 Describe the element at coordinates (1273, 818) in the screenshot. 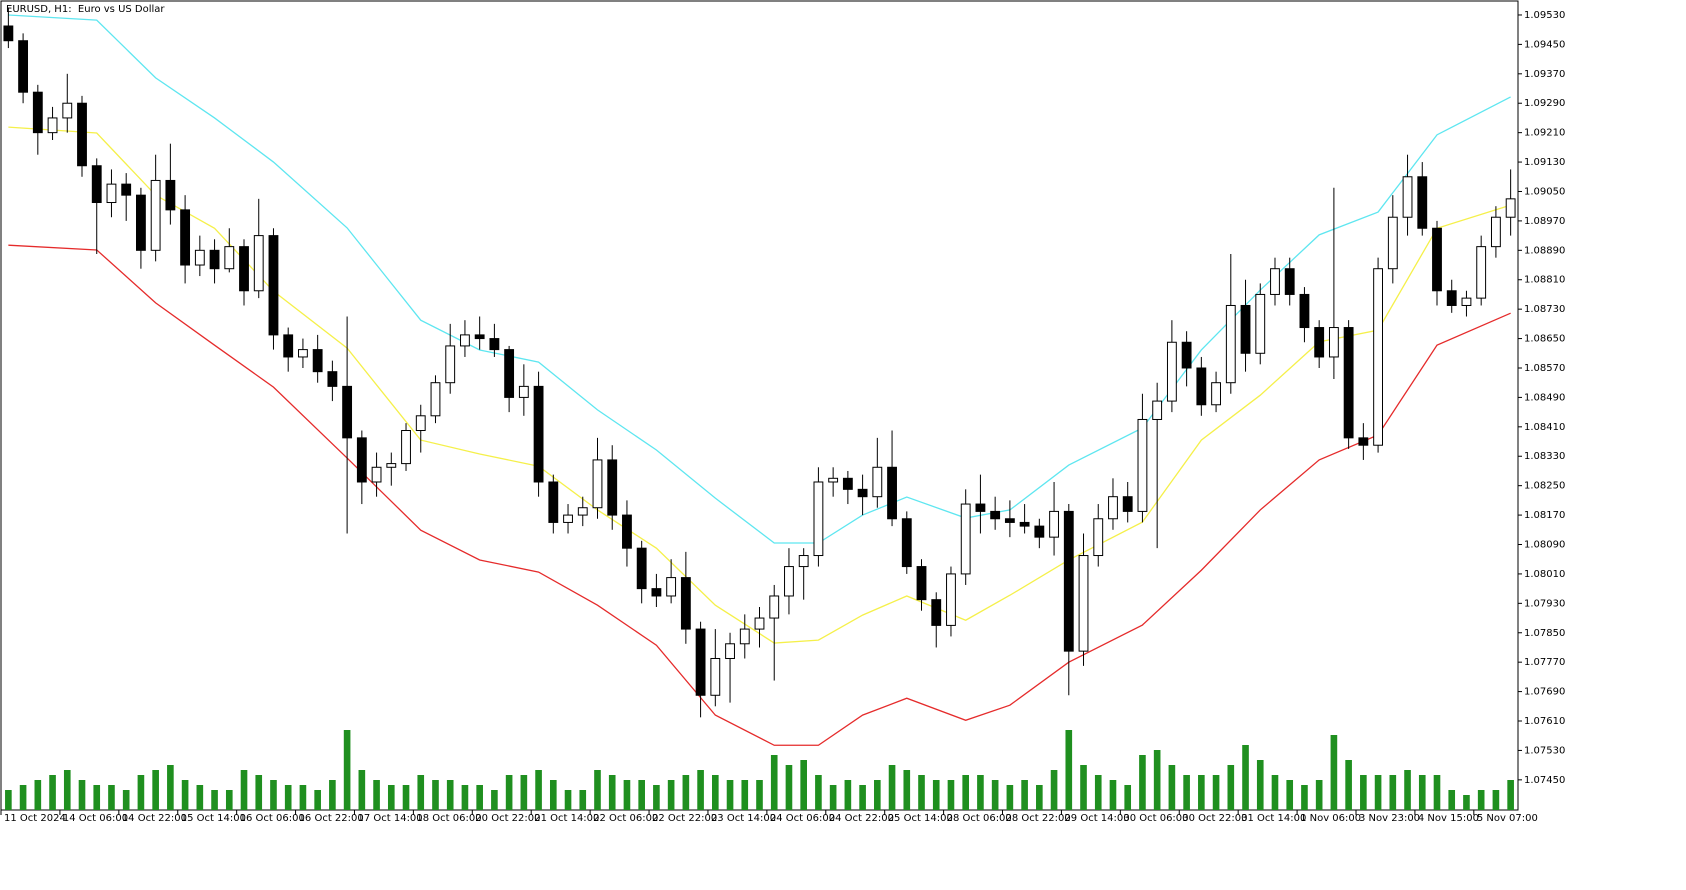

I see `x-tick-label: 31 Oct 14:00` at that location.